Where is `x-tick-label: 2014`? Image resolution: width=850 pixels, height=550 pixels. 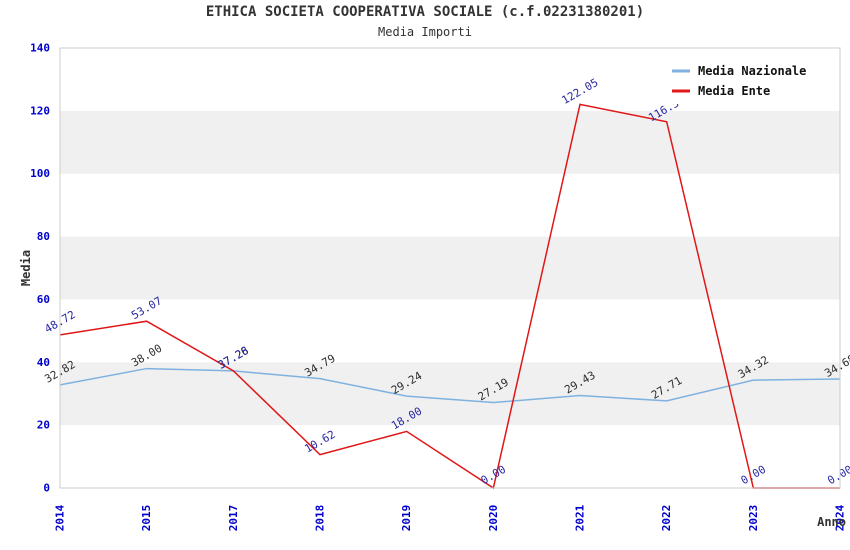 x-tick-label: 2014 is located at coordinates (60, 517).